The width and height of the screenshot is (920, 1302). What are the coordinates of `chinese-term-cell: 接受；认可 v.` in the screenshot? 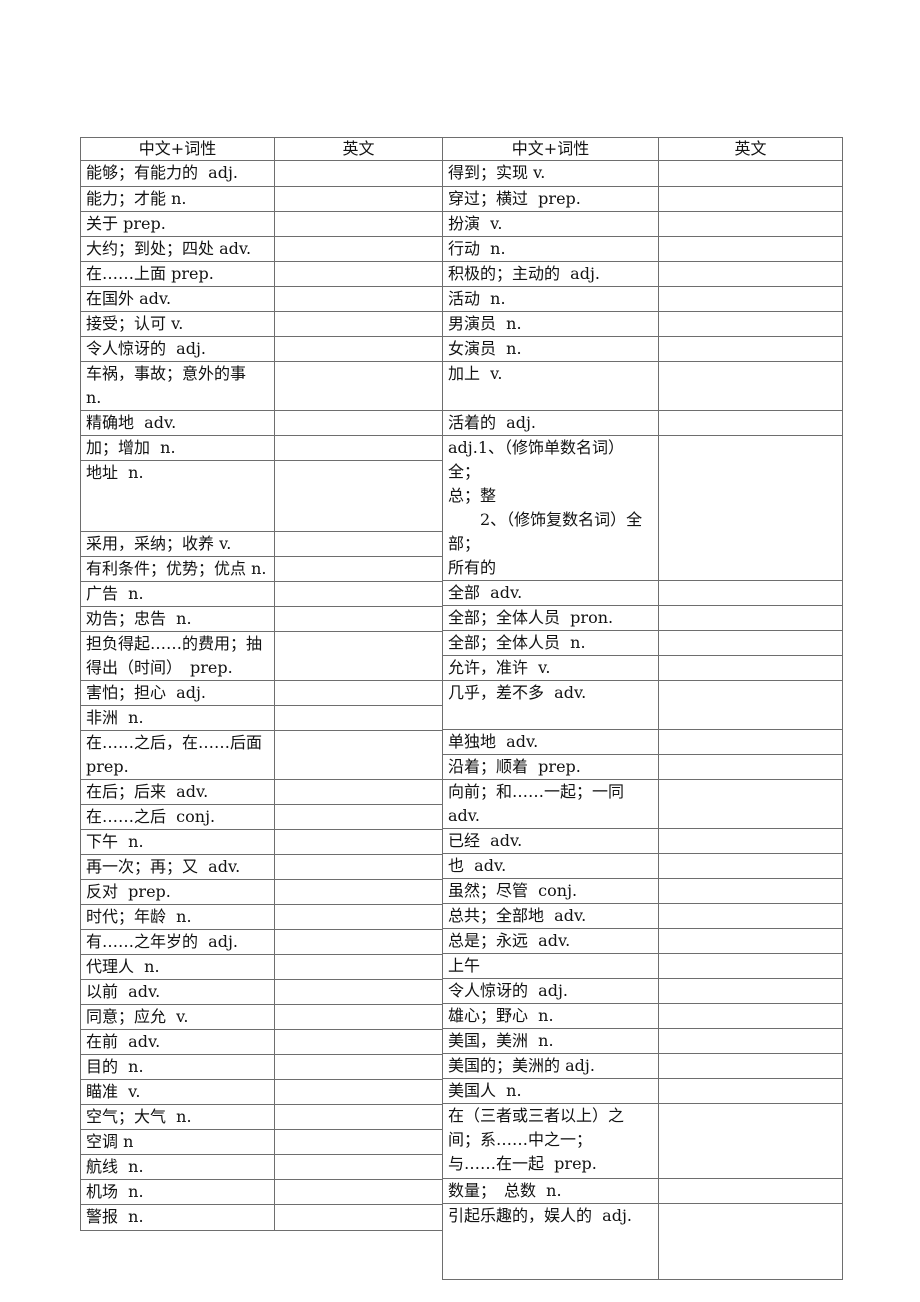 It's located at (177, 324).